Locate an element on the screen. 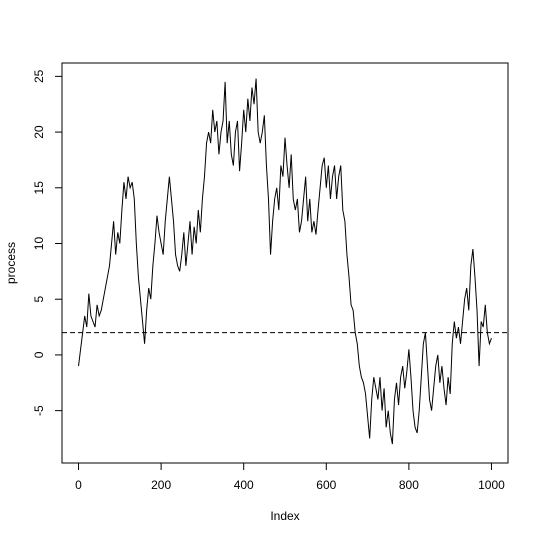 This screenshot has width=540, height=540. x-axis-label: Index is located at coordinates (284, 516).